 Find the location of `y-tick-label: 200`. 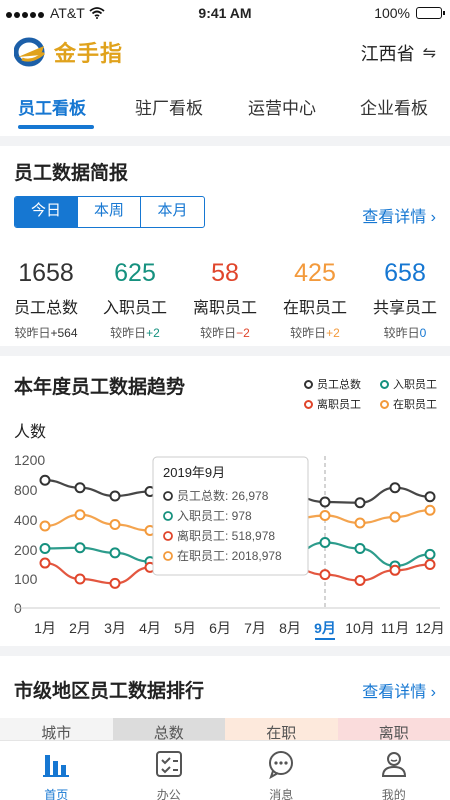

y-tick-label: 200 is located at coordinates (26, 550).